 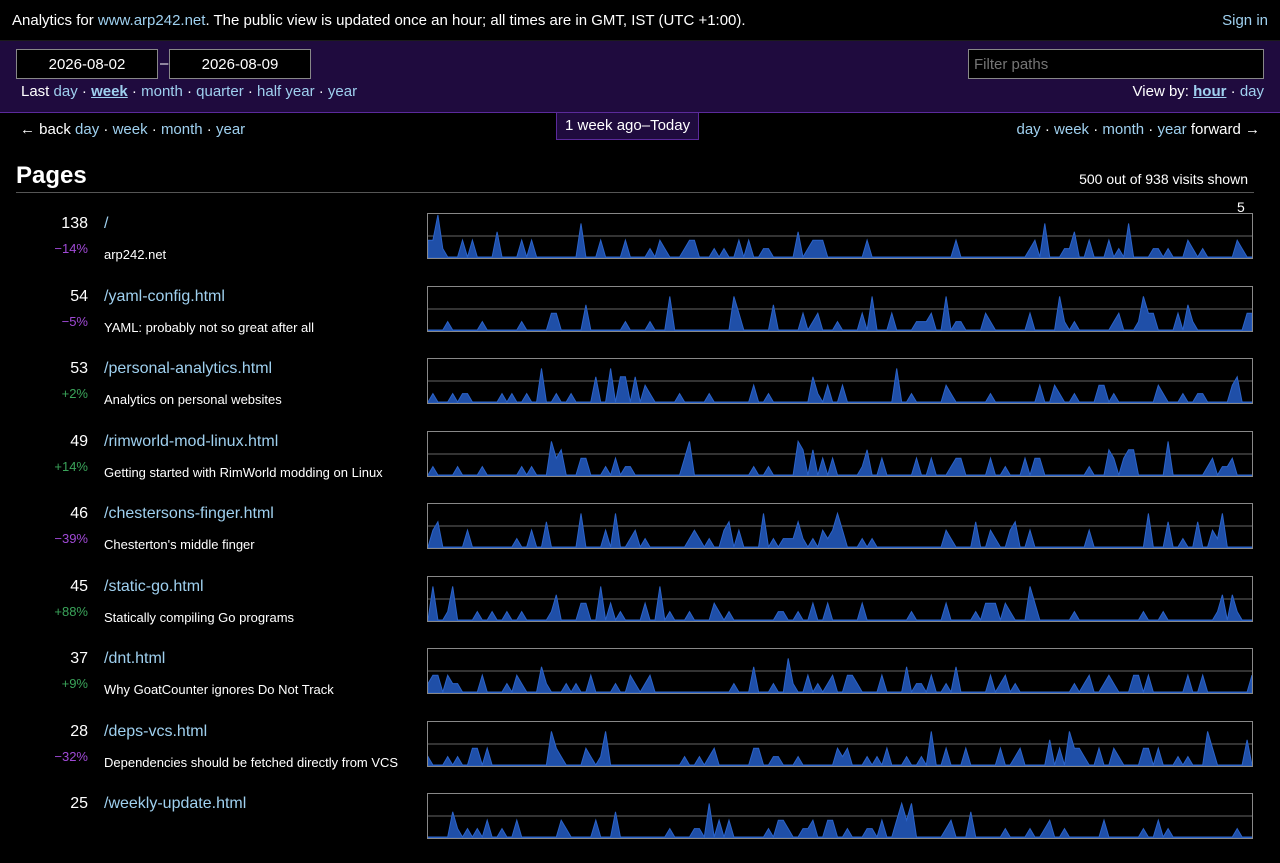 I want to click on page-title: YAML: probably not so great after all, so click(x=209, y=327).